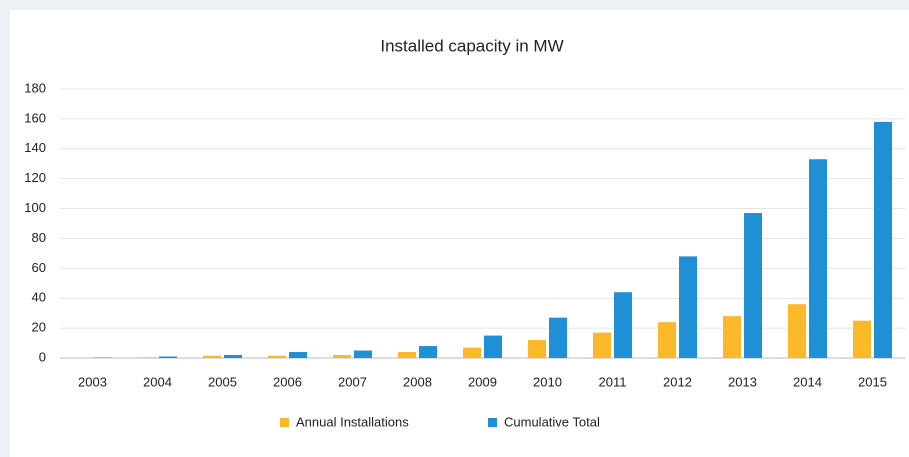  Describe the element at coordinates (222, 381) in the screenshot. I see `x-tick-label: 2005` at that location.